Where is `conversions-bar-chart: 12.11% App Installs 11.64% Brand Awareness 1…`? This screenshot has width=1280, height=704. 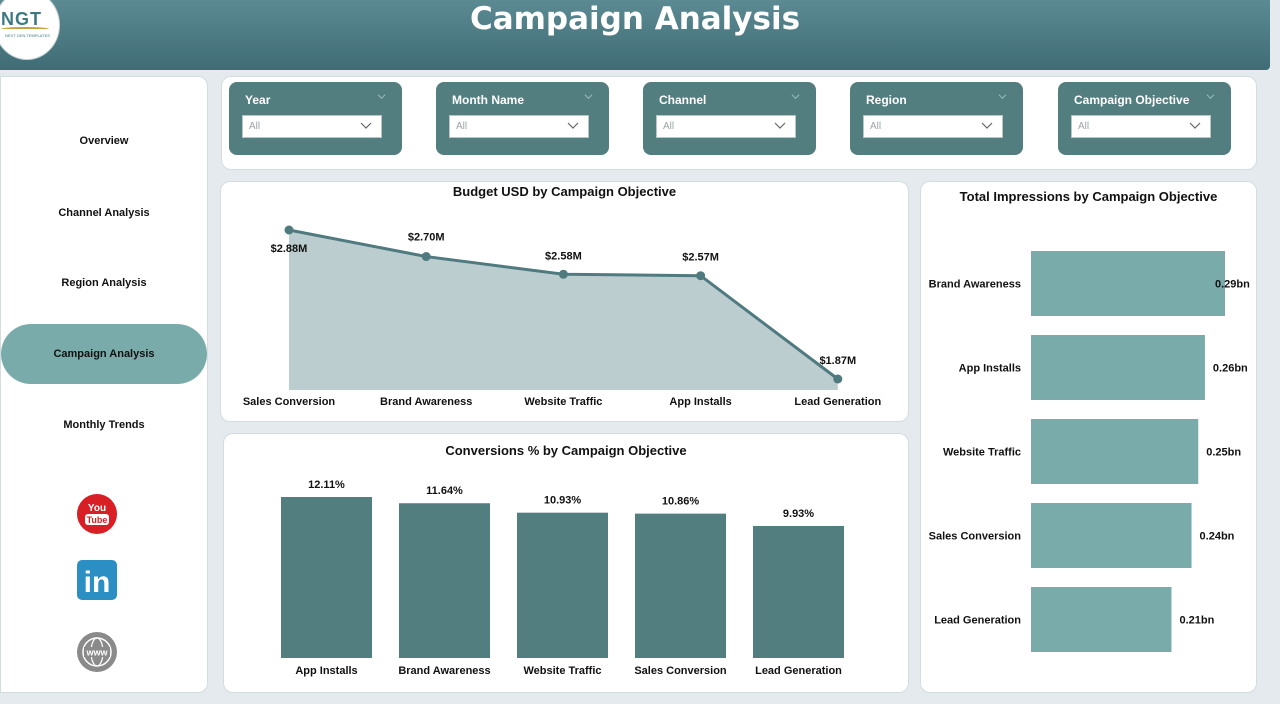
conversions-bar-chart: 12.11% App Installs 11.64% Brand Awareness 1… is located at coordinates (562, 578).